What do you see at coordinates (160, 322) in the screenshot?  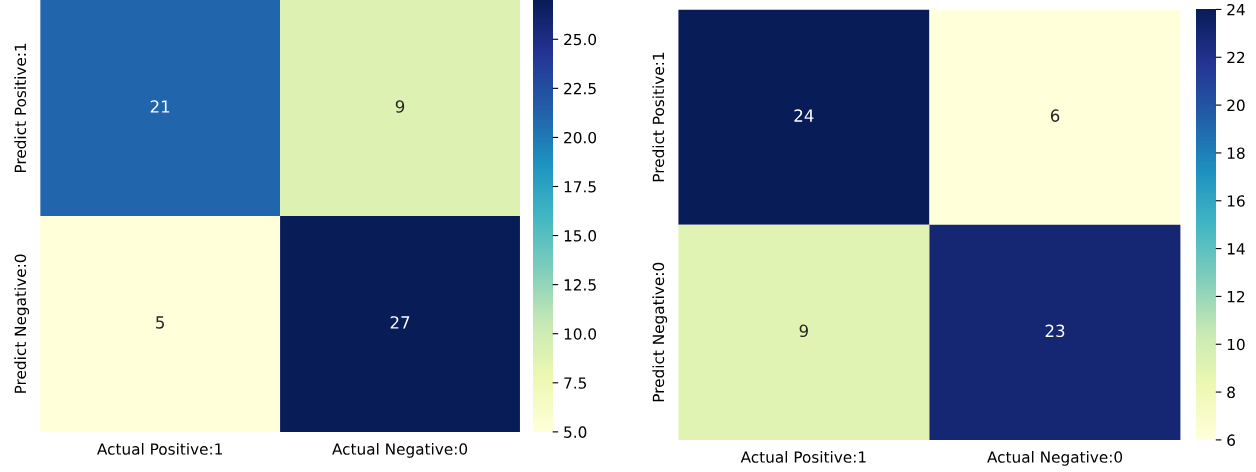 I see `data-label: 5` at bounding box center [160, 322].